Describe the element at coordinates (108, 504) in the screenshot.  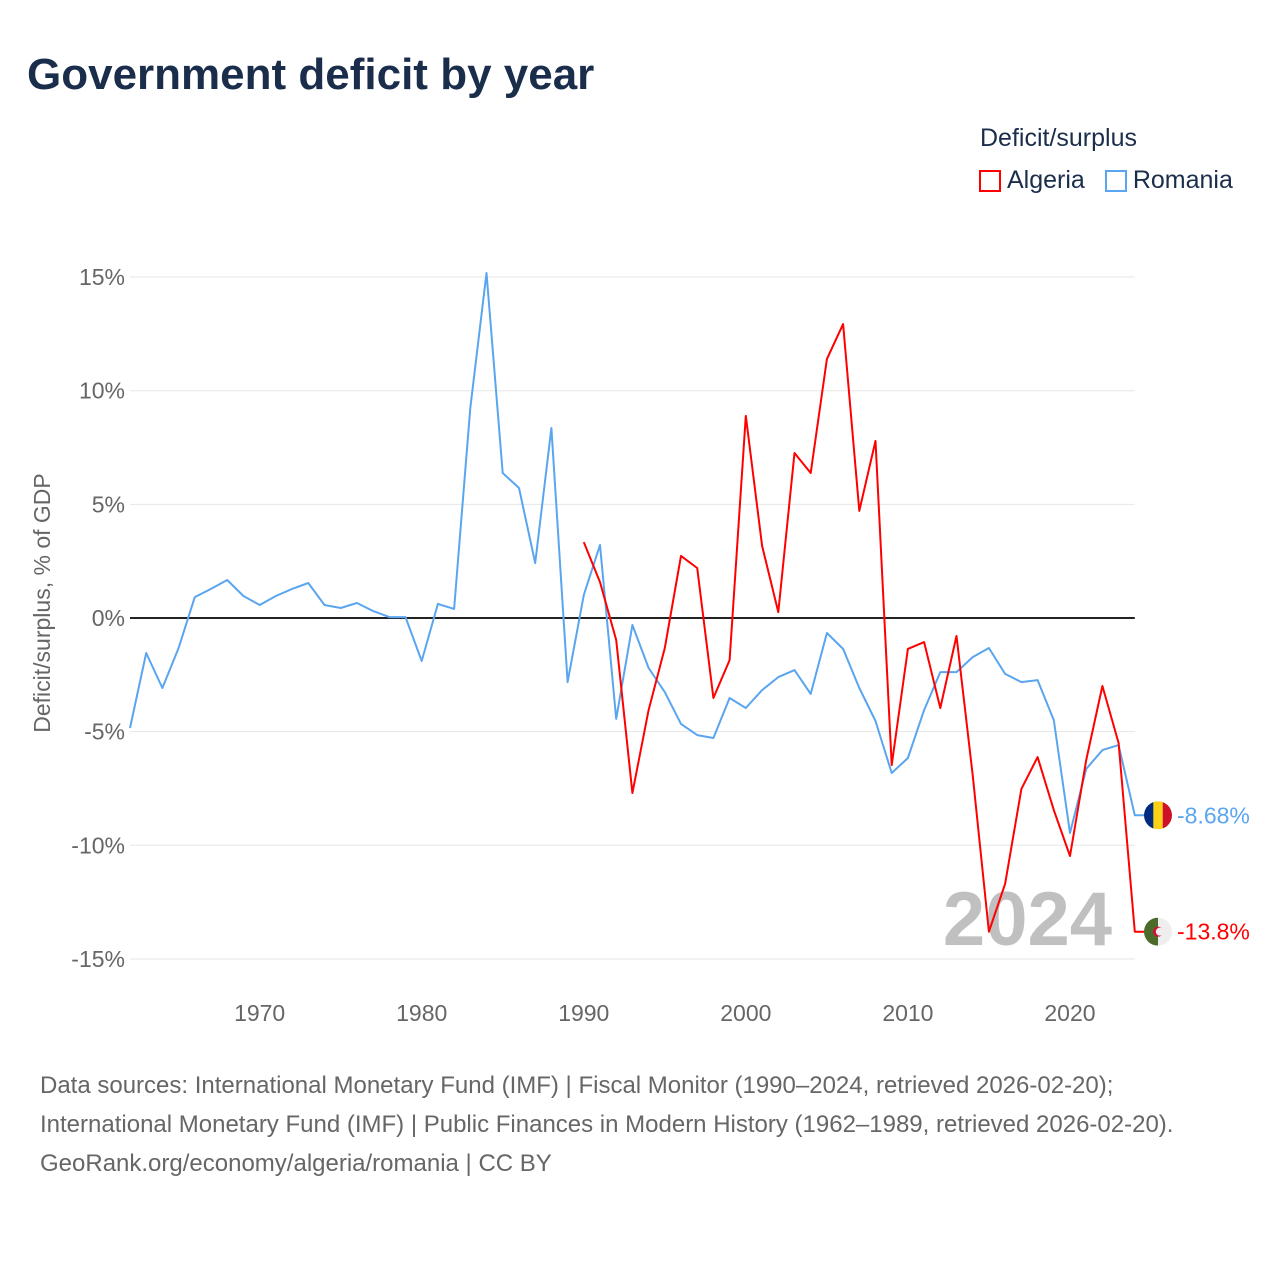
I see `y-tick-label: 5%` at that location.